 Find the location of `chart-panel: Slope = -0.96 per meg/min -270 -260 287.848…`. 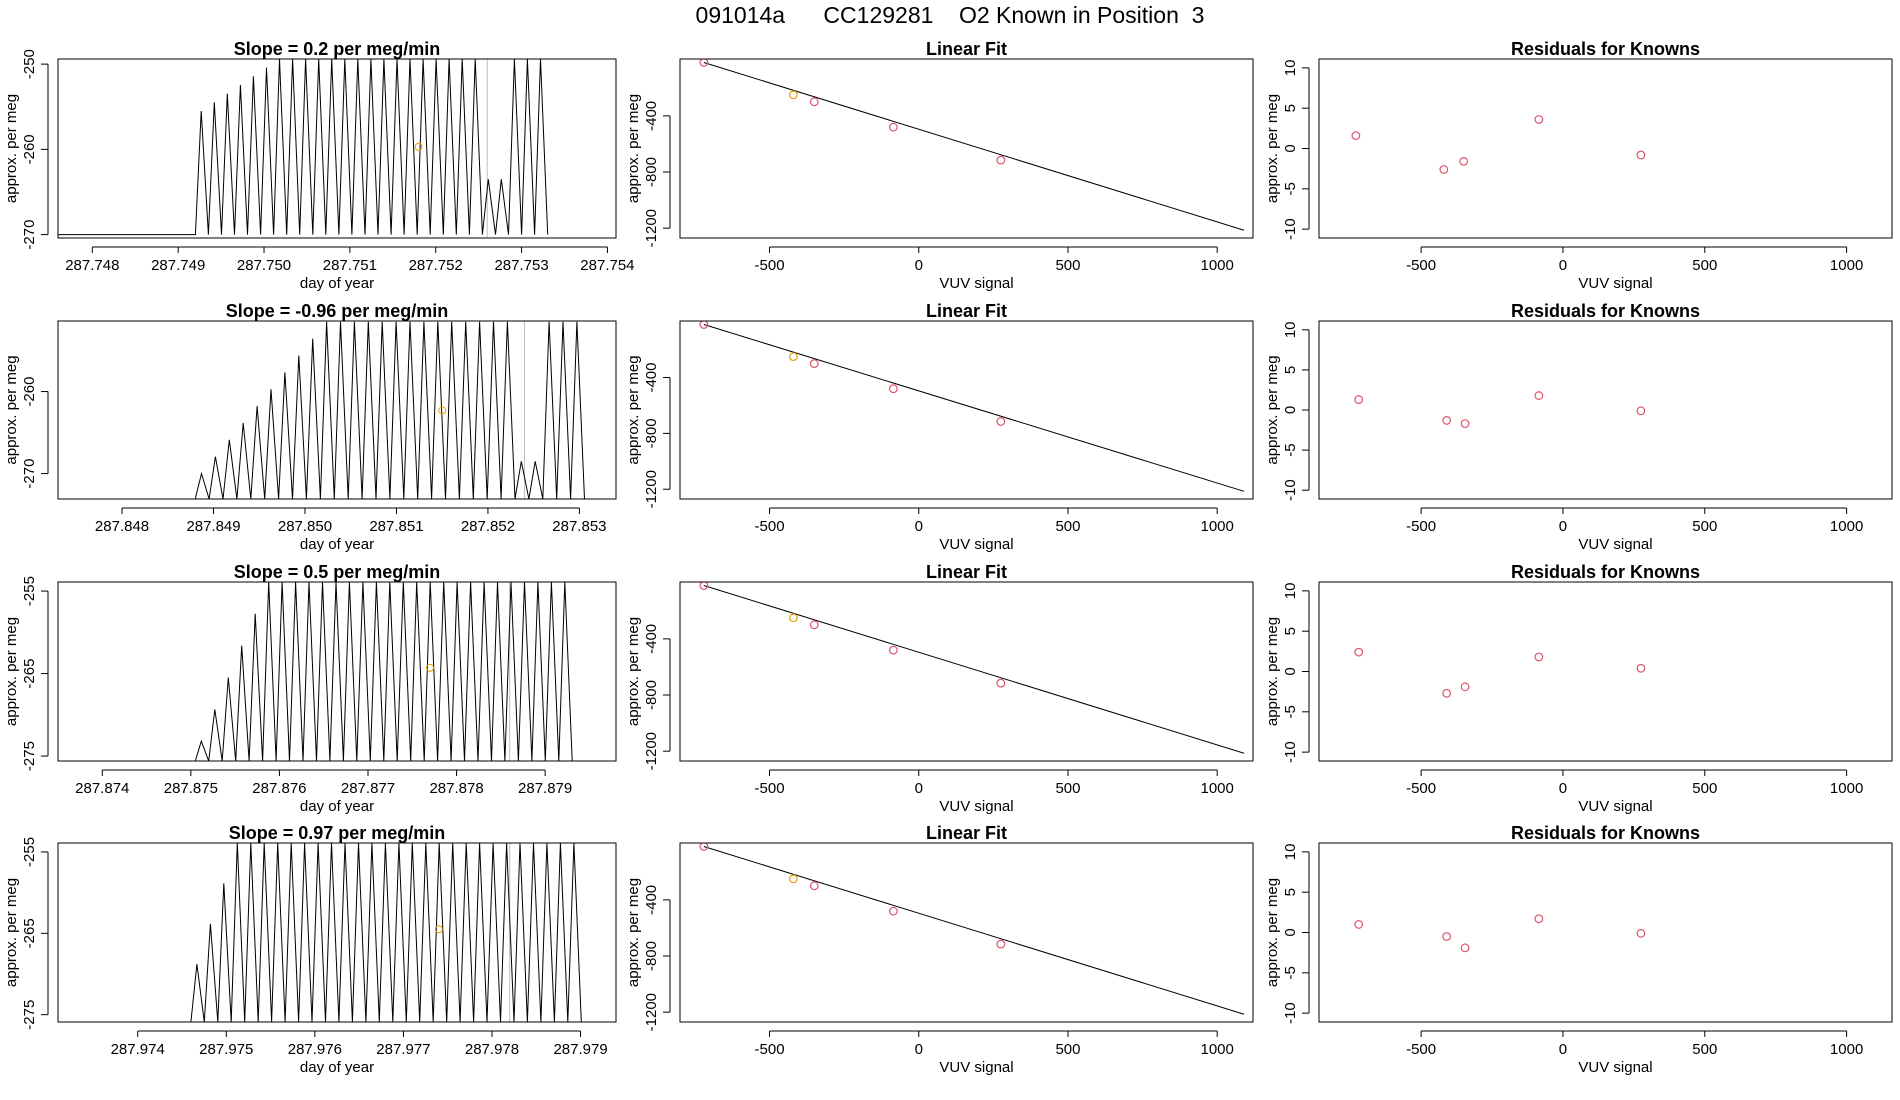

chart-panel: Slope = -0.96 per meg/min -270 -260 287.848… is located at coordinates (310, 427).